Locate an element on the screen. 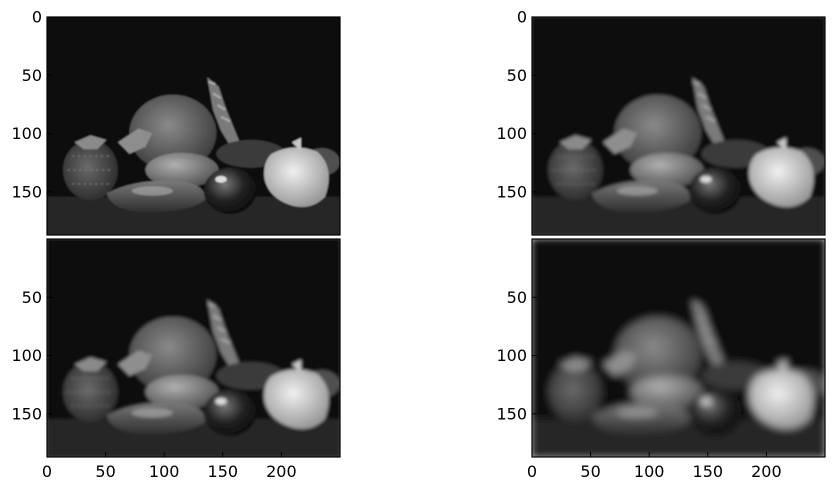 The image size is (833, 491). y-axis-bottom-left: 50 100 150 is located at coordinates (31, 355).